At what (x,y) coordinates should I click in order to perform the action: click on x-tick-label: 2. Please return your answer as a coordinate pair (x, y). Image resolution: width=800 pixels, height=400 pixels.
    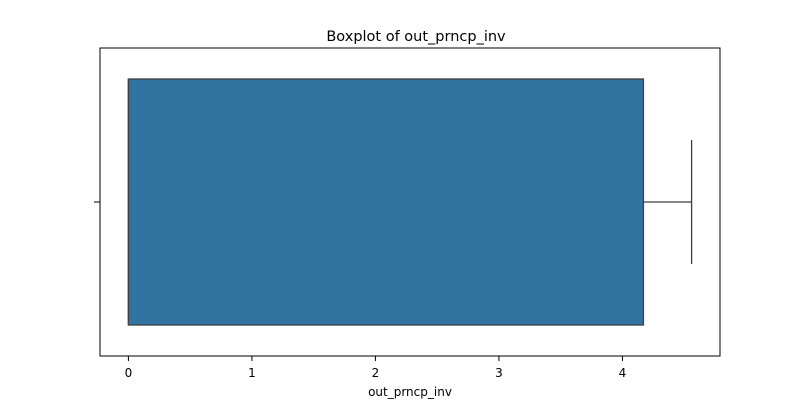
    Looking at the image, I should click on (376, 373).